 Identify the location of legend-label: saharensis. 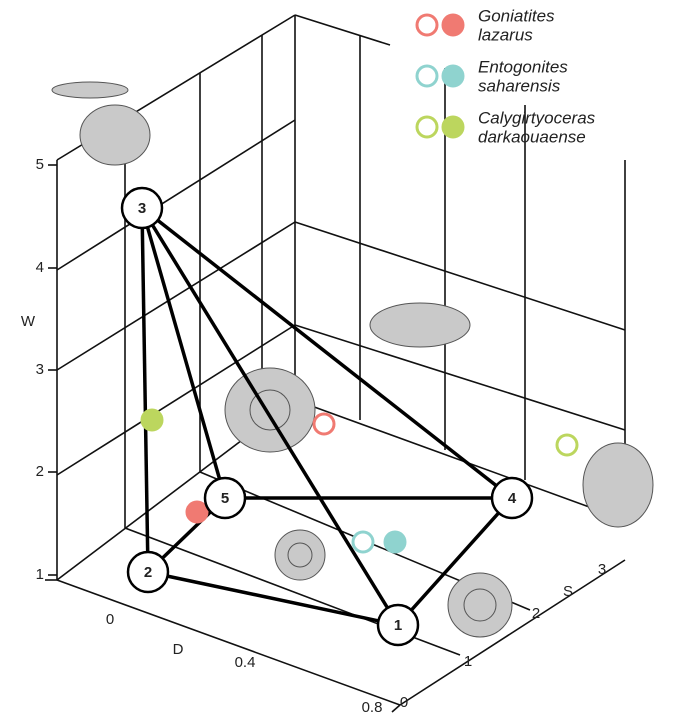
(519, 85).